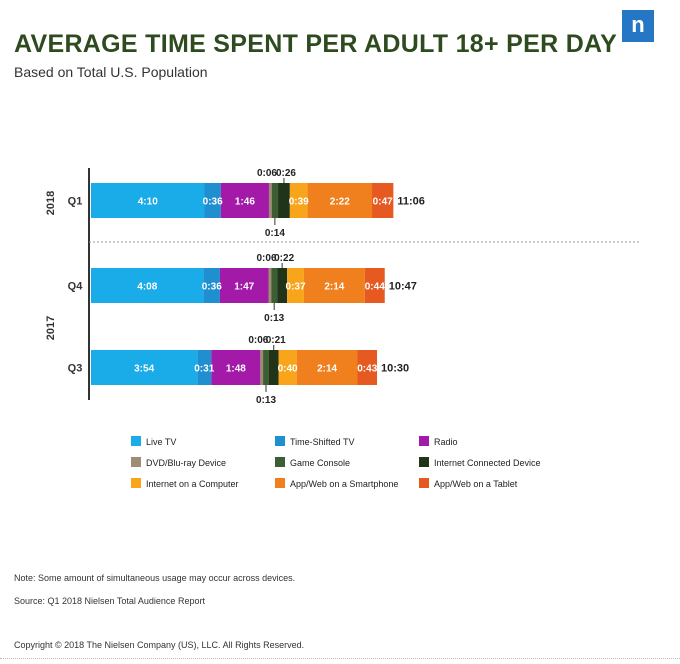  I want to click on data-label: 1:48, so click(236, 369).